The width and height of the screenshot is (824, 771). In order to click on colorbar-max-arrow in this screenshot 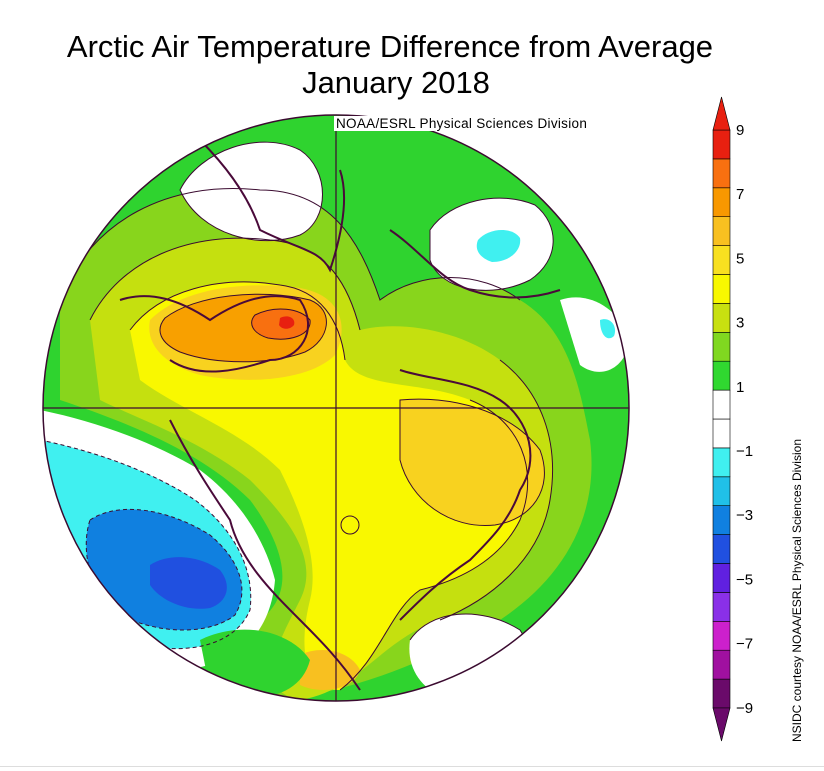, I will do `click(721, 113)`.